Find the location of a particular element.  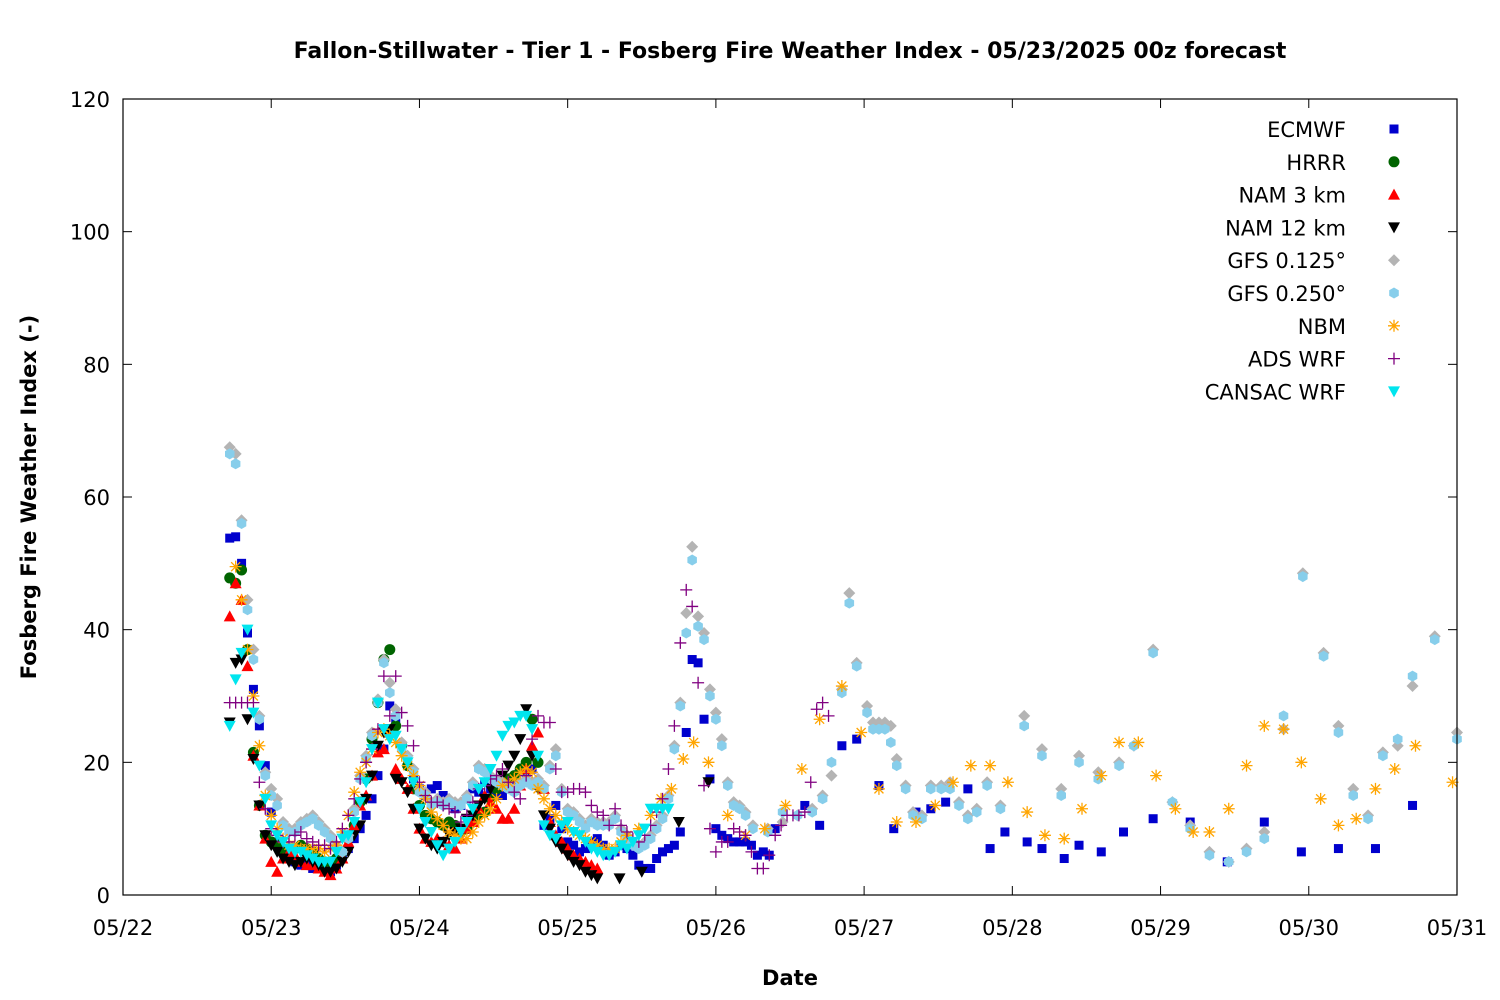

y-tick-label: 0 is located at coordinates (103, 896).